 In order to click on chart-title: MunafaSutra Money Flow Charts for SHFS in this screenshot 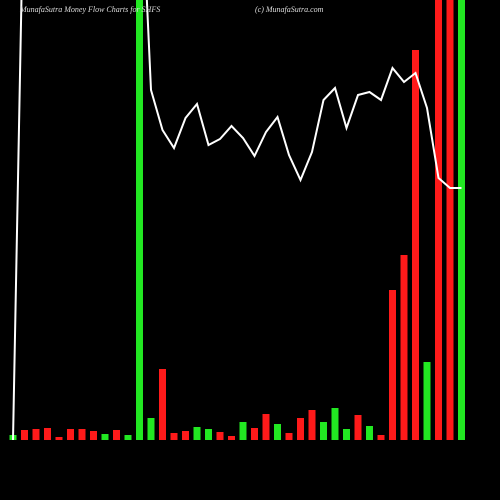, I will do `click(89, 9)`.